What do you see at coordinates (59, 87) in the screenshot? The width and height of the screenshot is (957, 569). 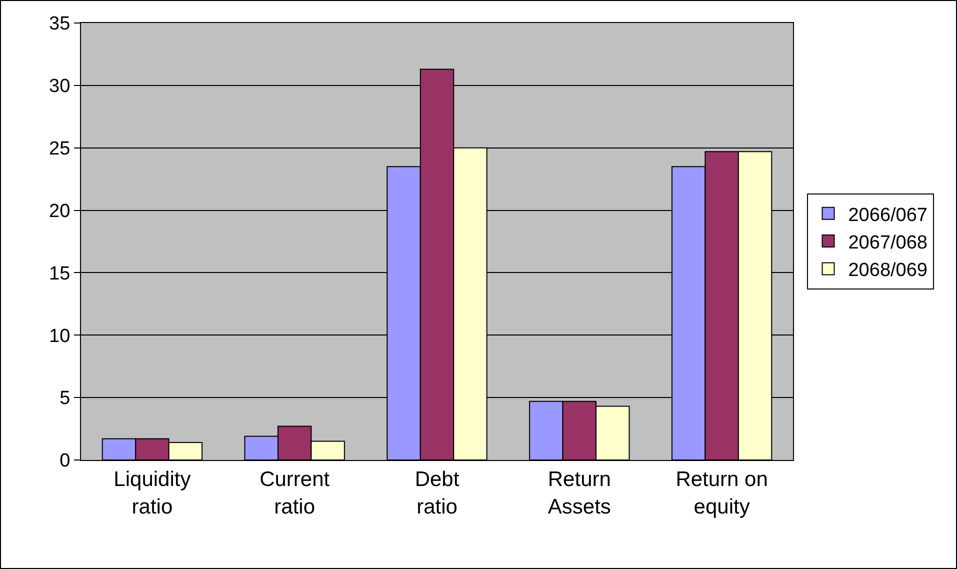 I see `y-tick-label: 30` at bounding box center [59, 87].